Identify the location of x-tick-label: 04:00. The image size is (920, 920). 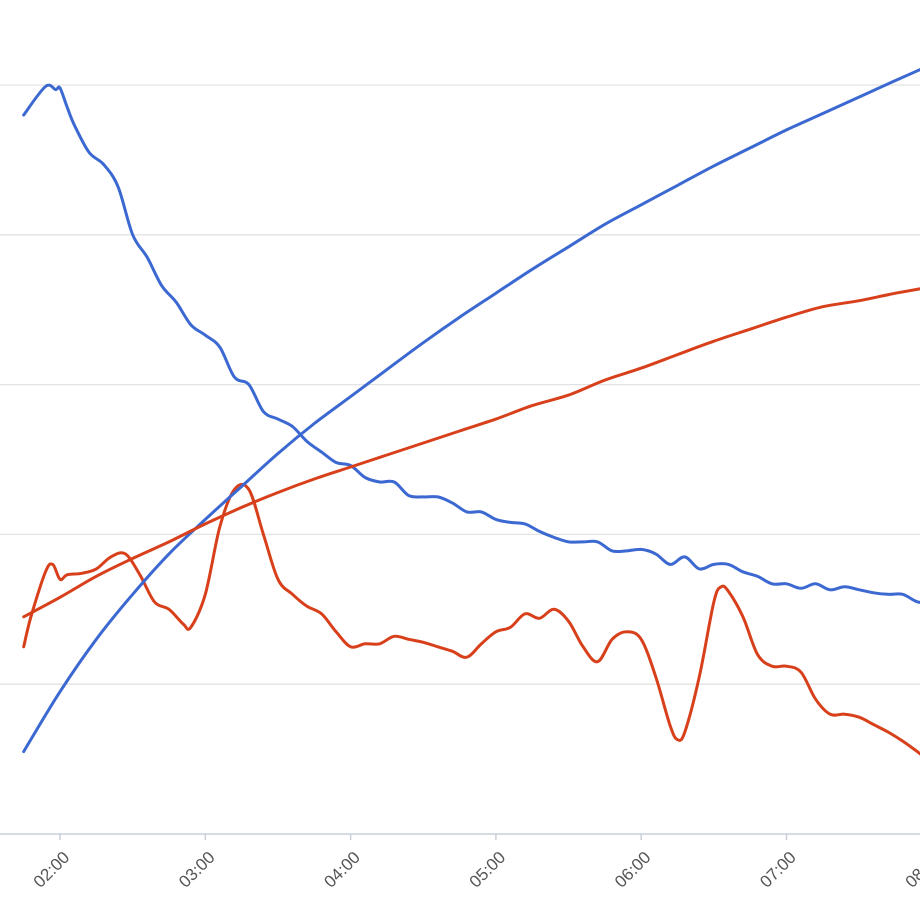
(342, 870).